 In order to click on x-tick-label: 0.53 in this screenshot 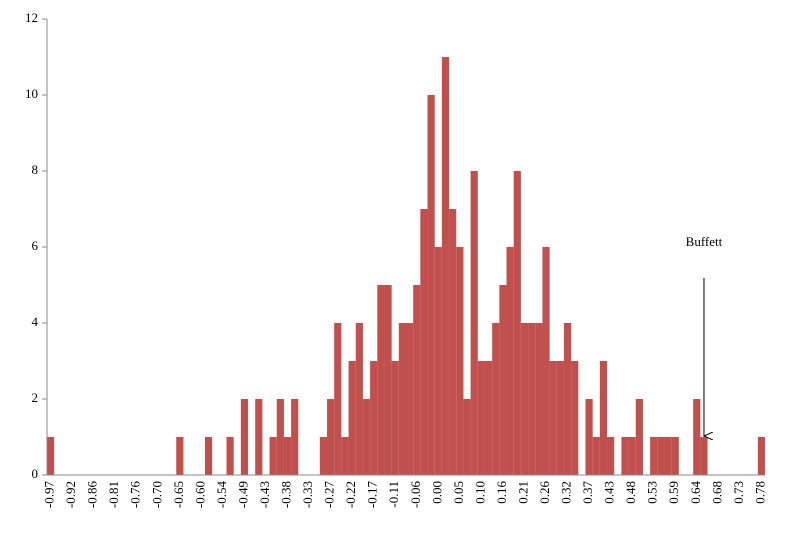, I will do `click(652, 492)`.